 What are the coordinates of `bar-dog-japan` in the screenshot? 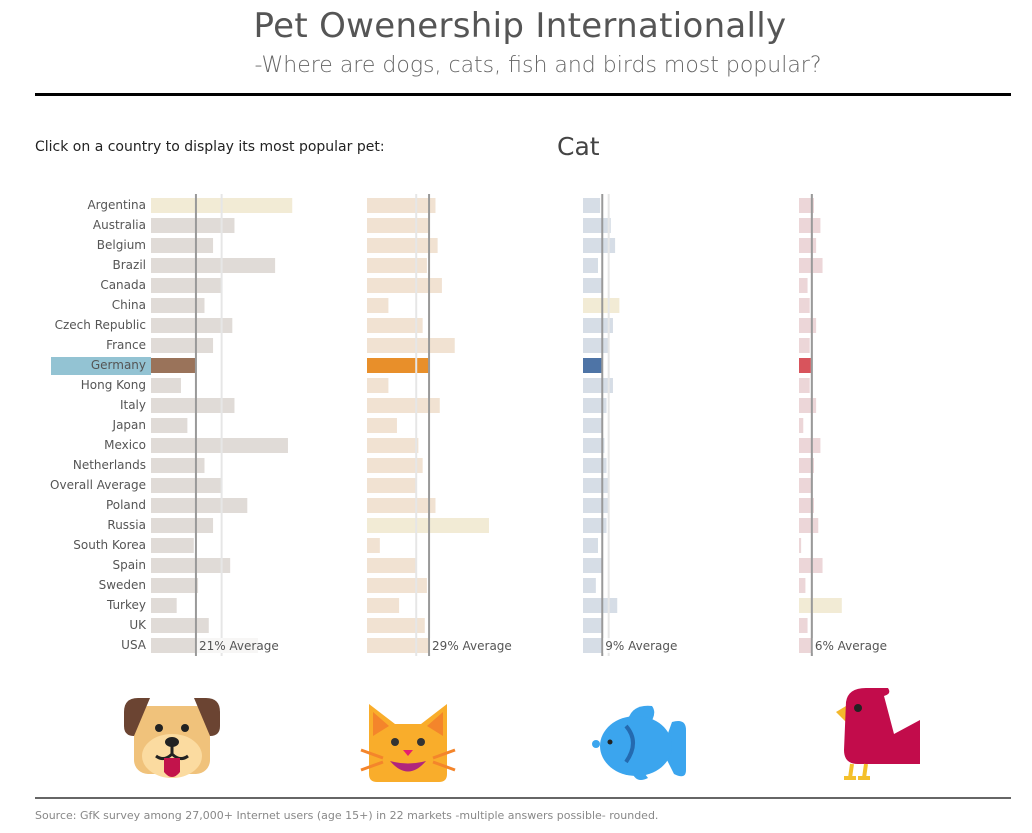 It's located at (169, 425).